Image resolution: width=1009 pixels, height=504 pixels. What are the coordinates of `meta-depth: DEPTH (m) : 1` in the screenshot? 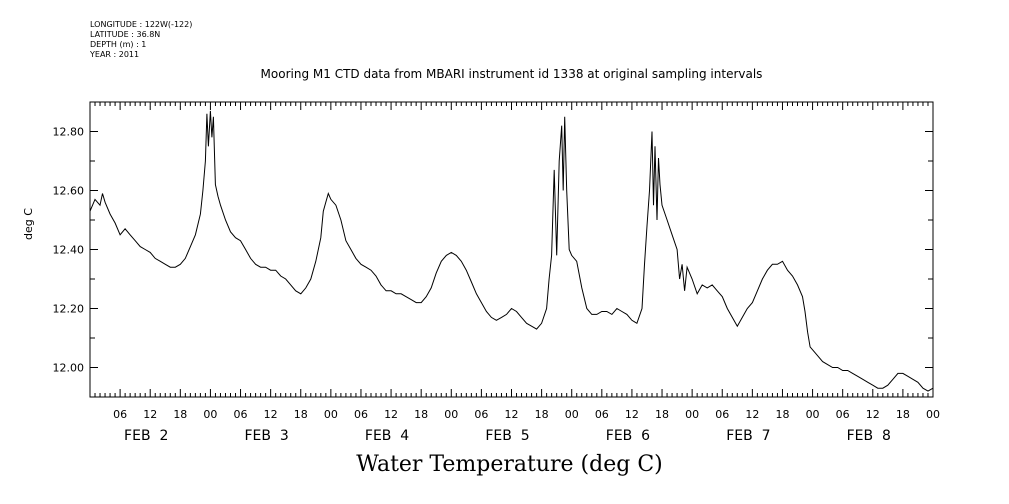 It's located at (118, 44).